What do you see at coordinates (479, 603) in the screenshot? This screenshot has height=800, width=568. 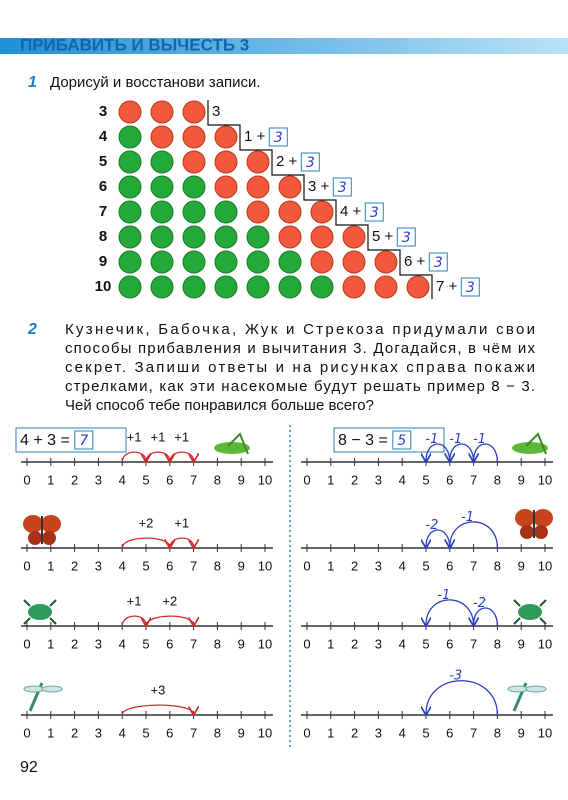 I see `jump-label: -2` at bounding box center [479, 603].